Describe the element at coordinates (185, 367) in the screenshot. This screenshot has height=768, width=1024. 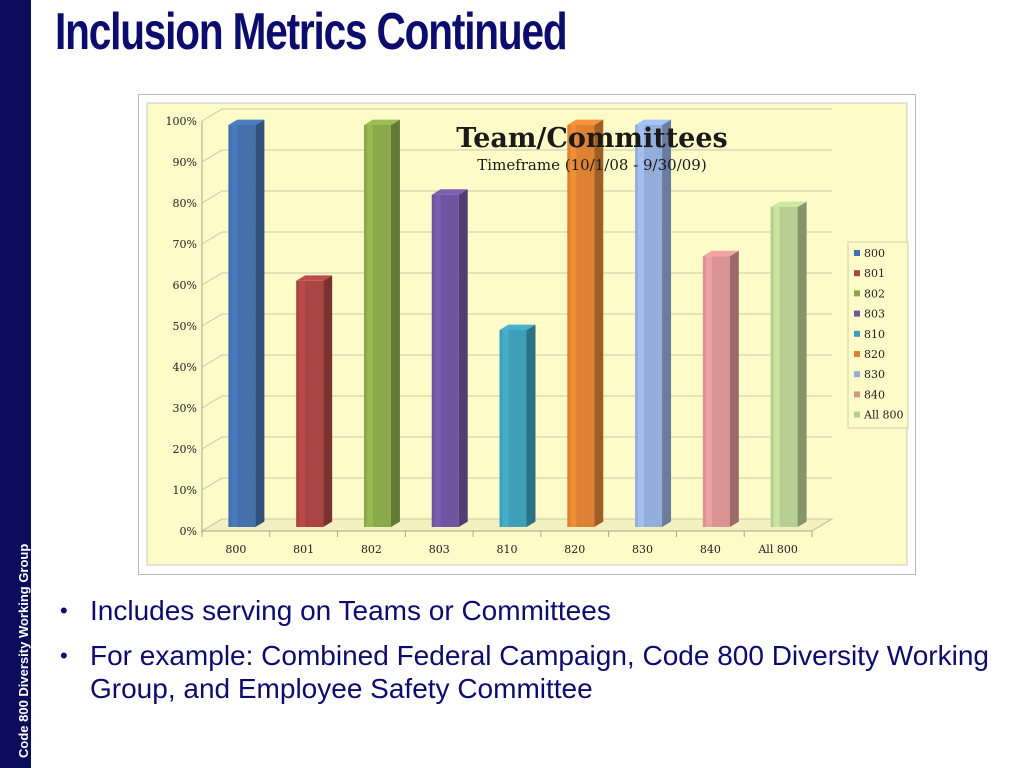
I see `y-tick-label: 40%` at that location.